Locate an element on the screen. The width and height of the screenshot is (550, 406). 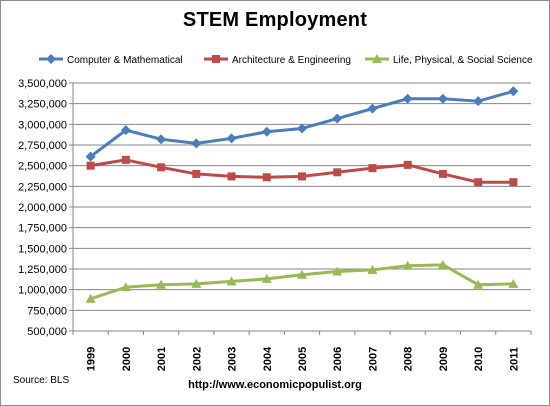
y-tick-label: 2,750,000 is located at coordinates (42, 146).